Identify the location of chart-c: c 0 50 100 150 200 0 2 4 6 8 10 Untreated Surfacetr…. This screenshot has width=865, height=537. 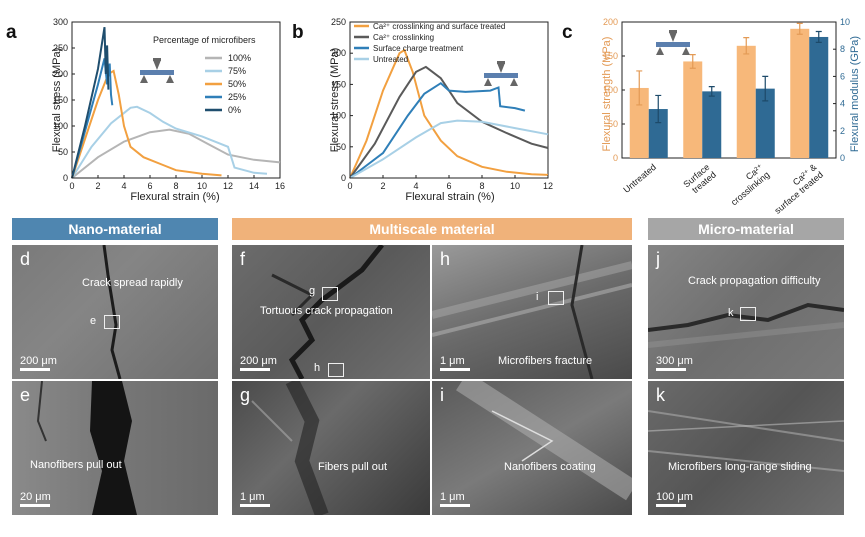
(711, 116).